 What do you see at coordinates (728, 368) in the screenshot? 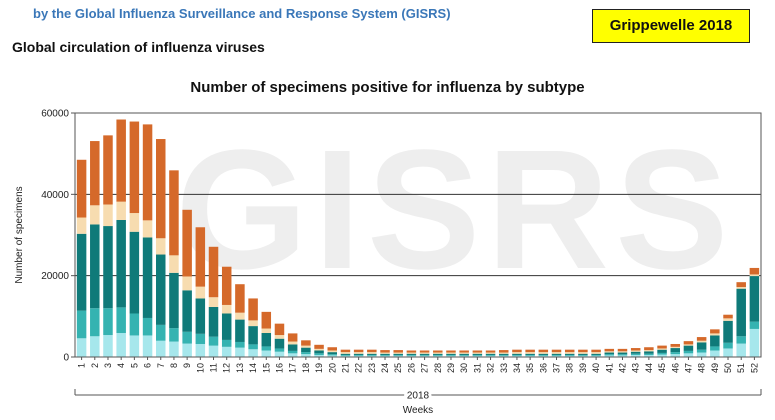
I see `x-tick-label: 50` at bounding box center [728, 368].